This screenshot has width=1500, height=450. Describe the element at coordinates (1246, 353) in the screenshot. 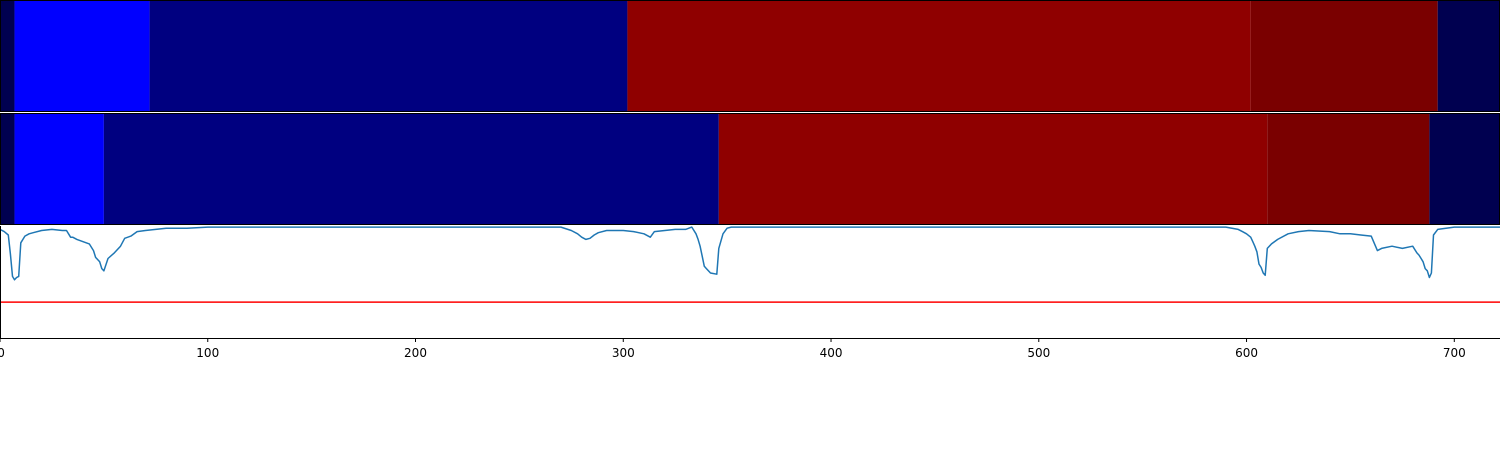

I see `x-tick-label-600: 600` at that location.